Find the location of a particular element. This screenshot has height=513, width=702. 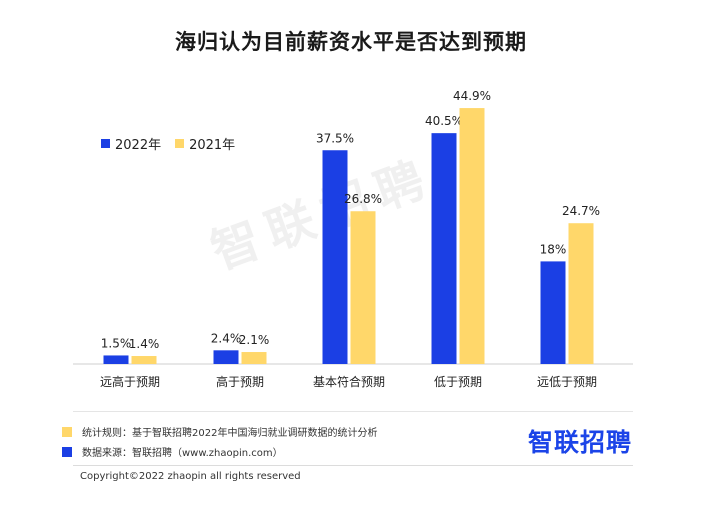

note-swatch-blue is located at coordinates (67, 451).